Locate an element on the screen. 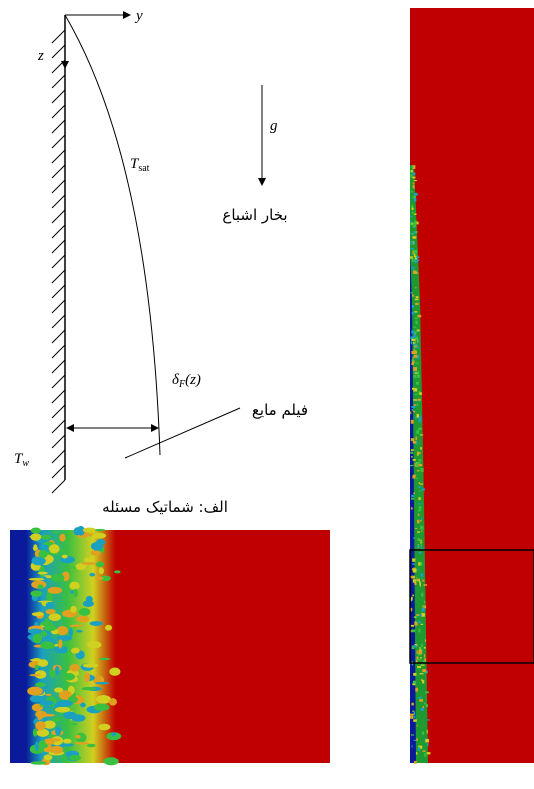 Image resolution: width=534 pixels, height=789 pixels. leader-line is located at coordinates (182, 433).